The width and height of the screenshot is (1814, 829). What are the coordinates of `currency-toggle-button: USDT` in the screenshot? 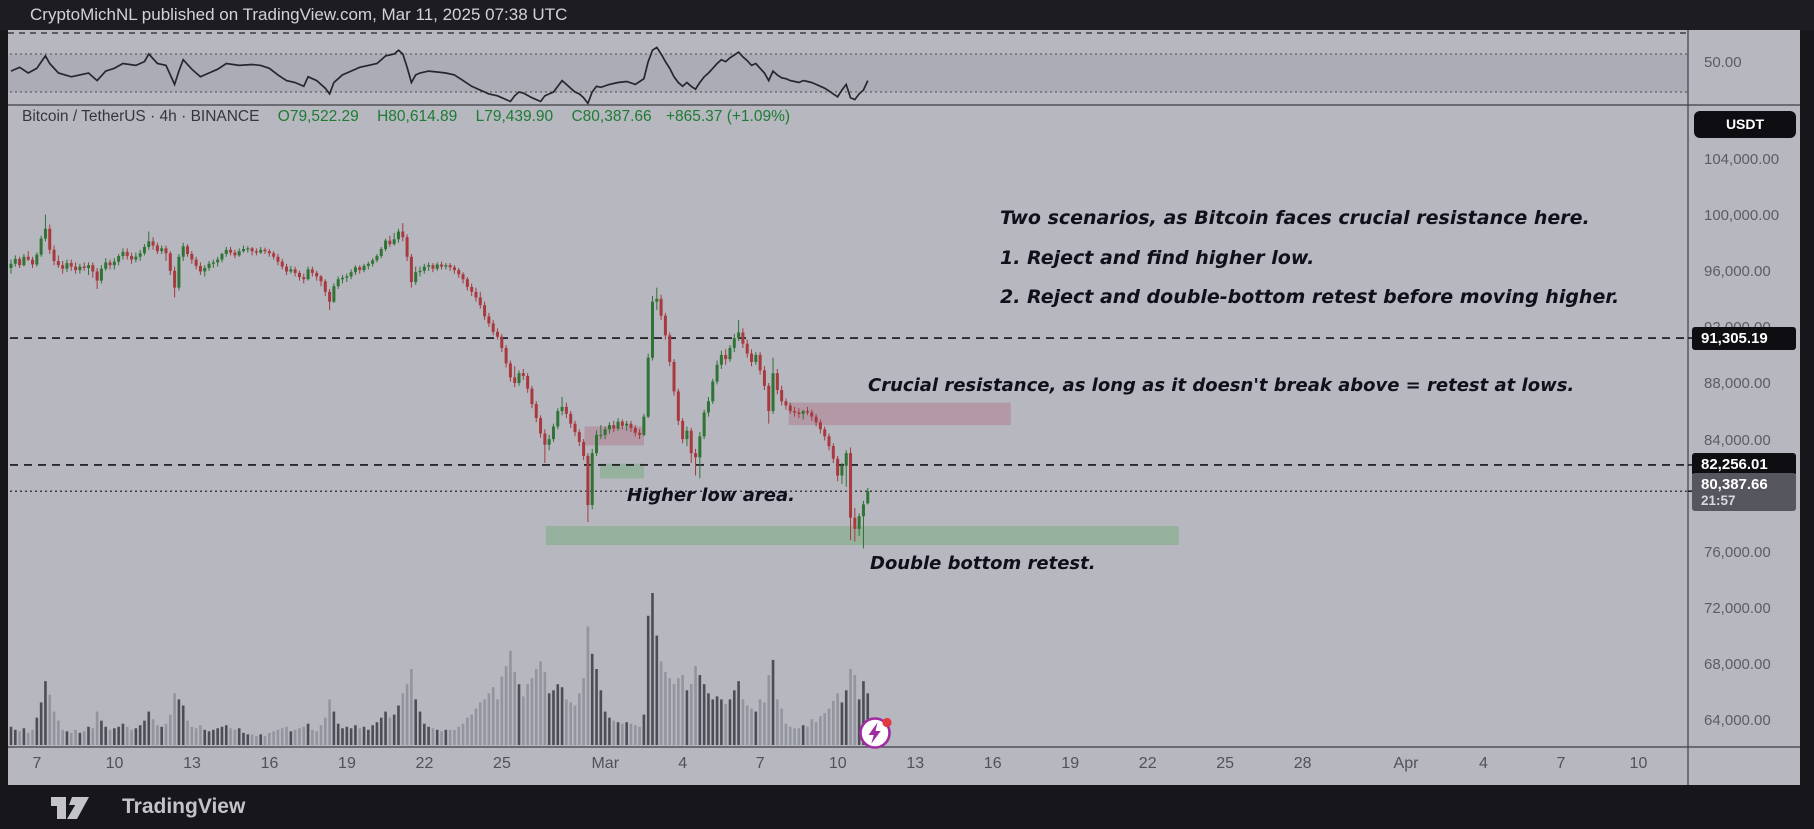 It's located at (1745, 124).